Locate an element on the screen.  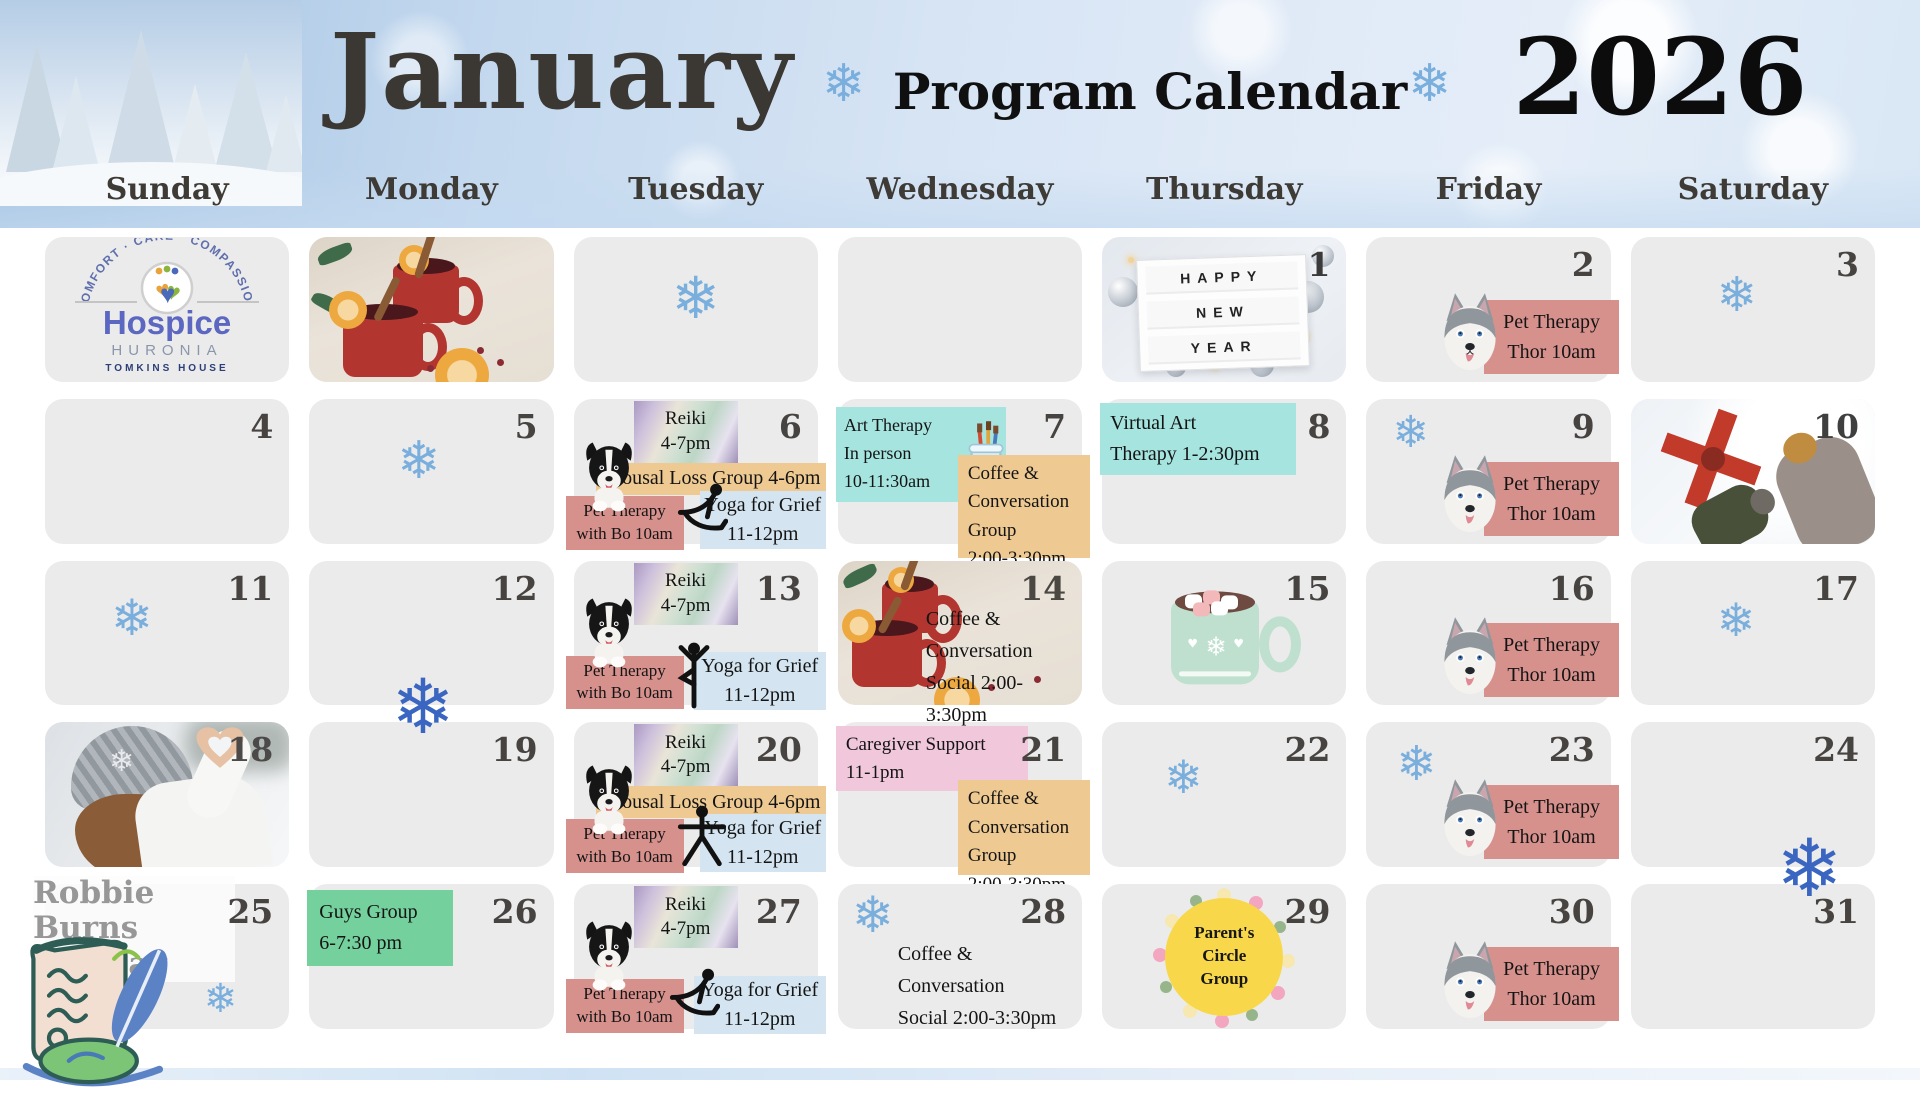
day-cell-27: 27 Reiki 4-7pm Pet Therapy wi is located at coordinates (695, 959).